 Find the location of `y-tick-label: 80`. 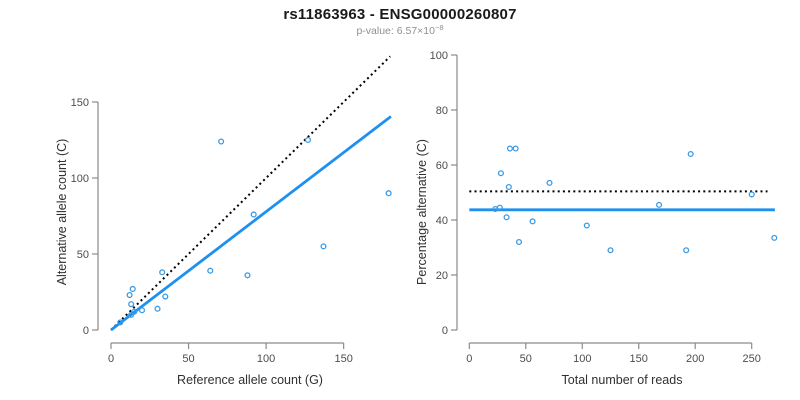

y-tick-label: 80 is located at coordinates (442, 111).